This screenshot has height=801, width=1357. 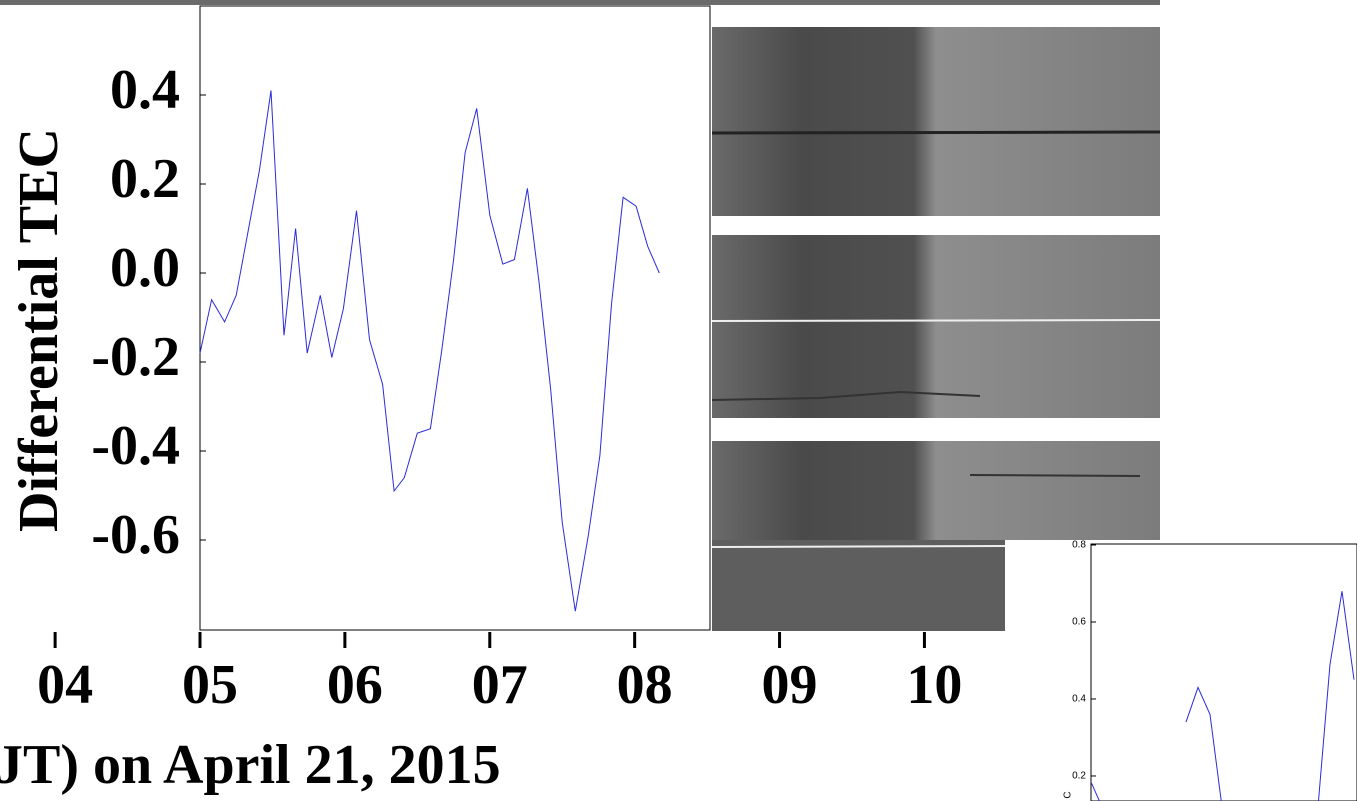 What do you see at coordinates (145, 268) in the screenshot?
I see `y-tick-label: 0.0` at bounding box center [145, 268].